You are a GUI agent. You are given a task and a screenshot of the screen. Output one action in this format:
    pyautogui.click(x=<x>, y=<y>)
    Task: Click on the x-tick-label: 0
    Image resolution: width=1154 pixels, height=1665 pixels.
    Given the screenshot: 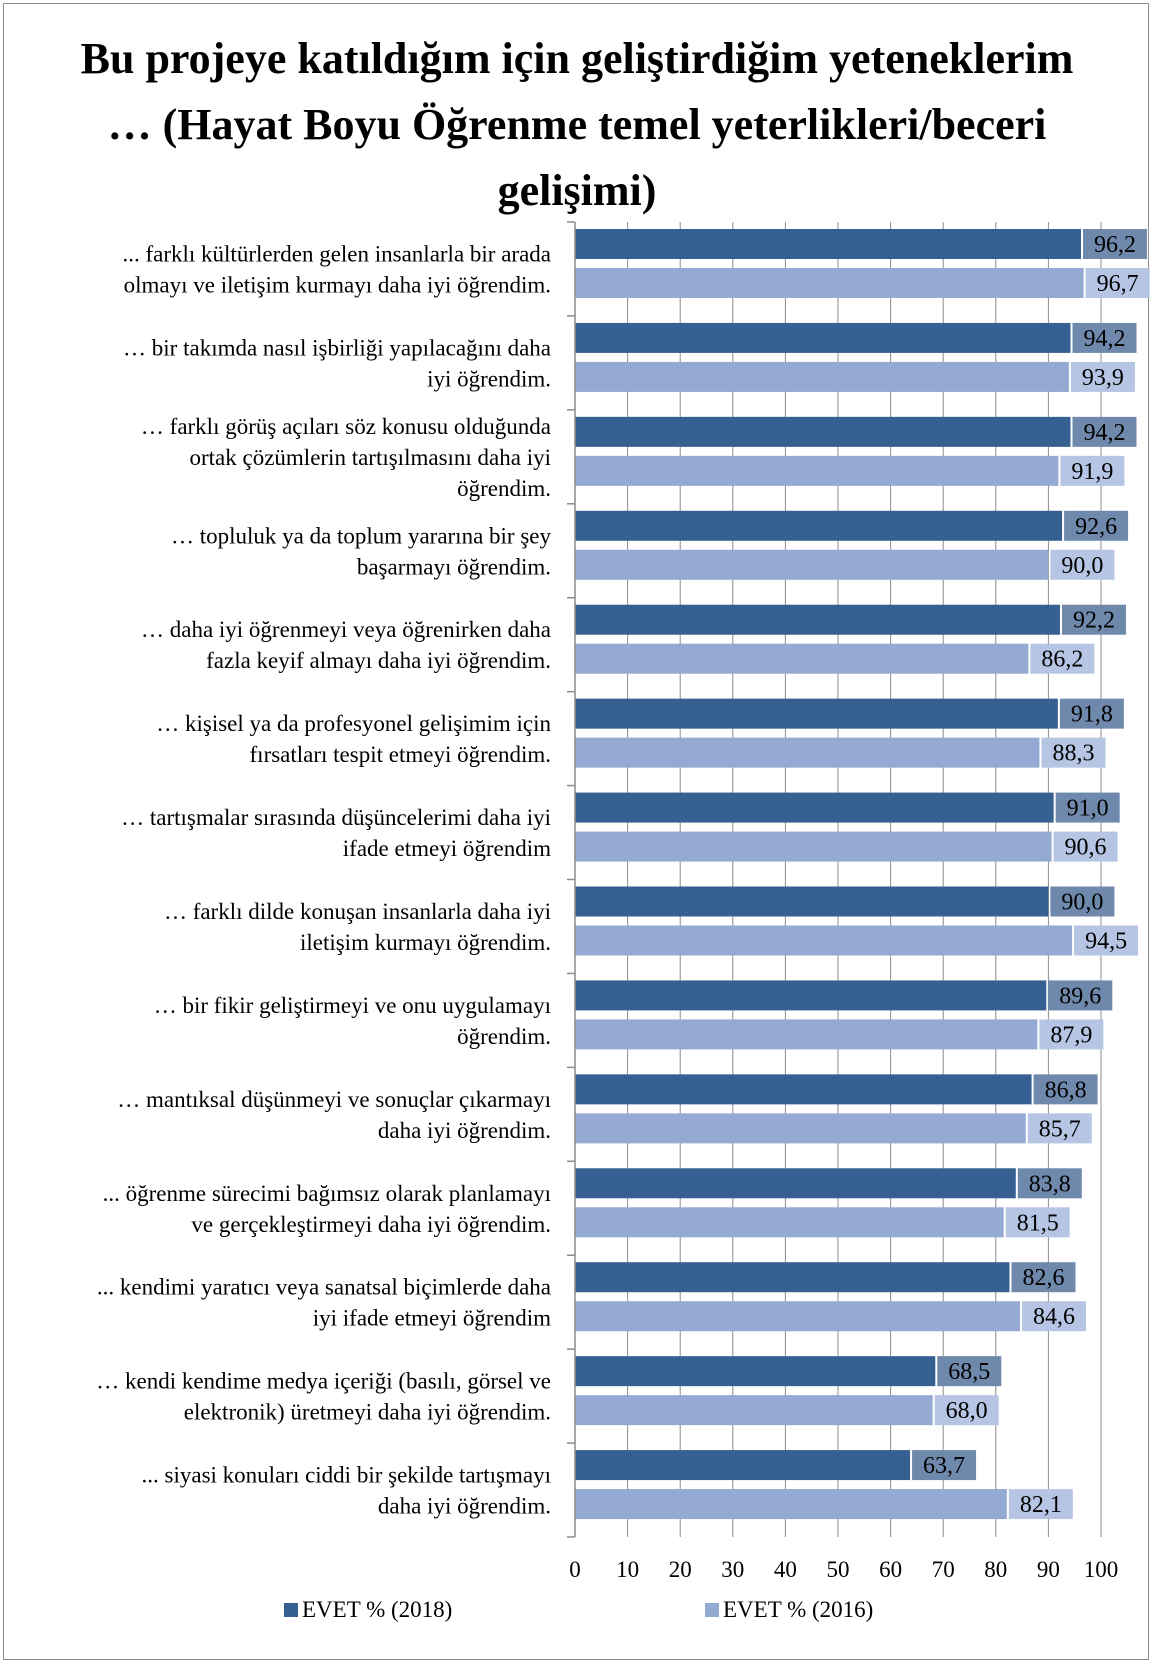 What is the action you would take?
    pyautogui.click(x=575, y=1569)
    